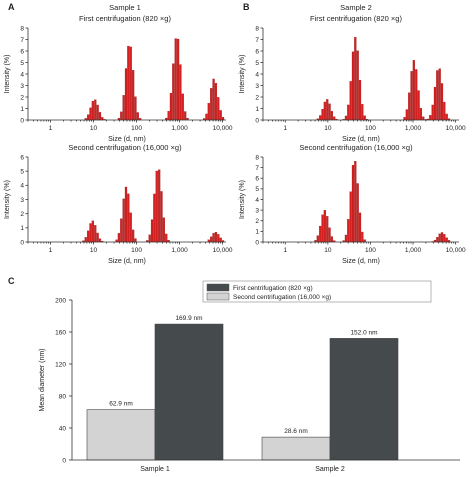  Describe the element at coordinates (155, 469) in the screenshot. I see `x-tick-label: Sample 1` at that location.